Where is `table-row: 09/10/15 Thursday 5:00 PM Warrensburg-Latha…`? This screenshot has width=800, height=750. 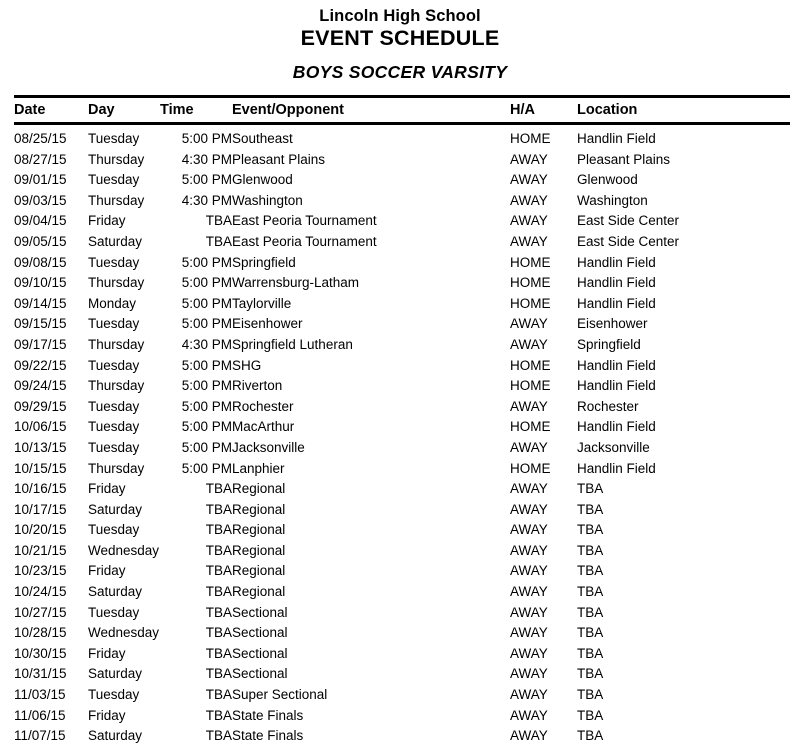
table-row: 09/10/15 Thursday 5:00 PM Warrensburg-Latha… is located at coordinates (402, 283).